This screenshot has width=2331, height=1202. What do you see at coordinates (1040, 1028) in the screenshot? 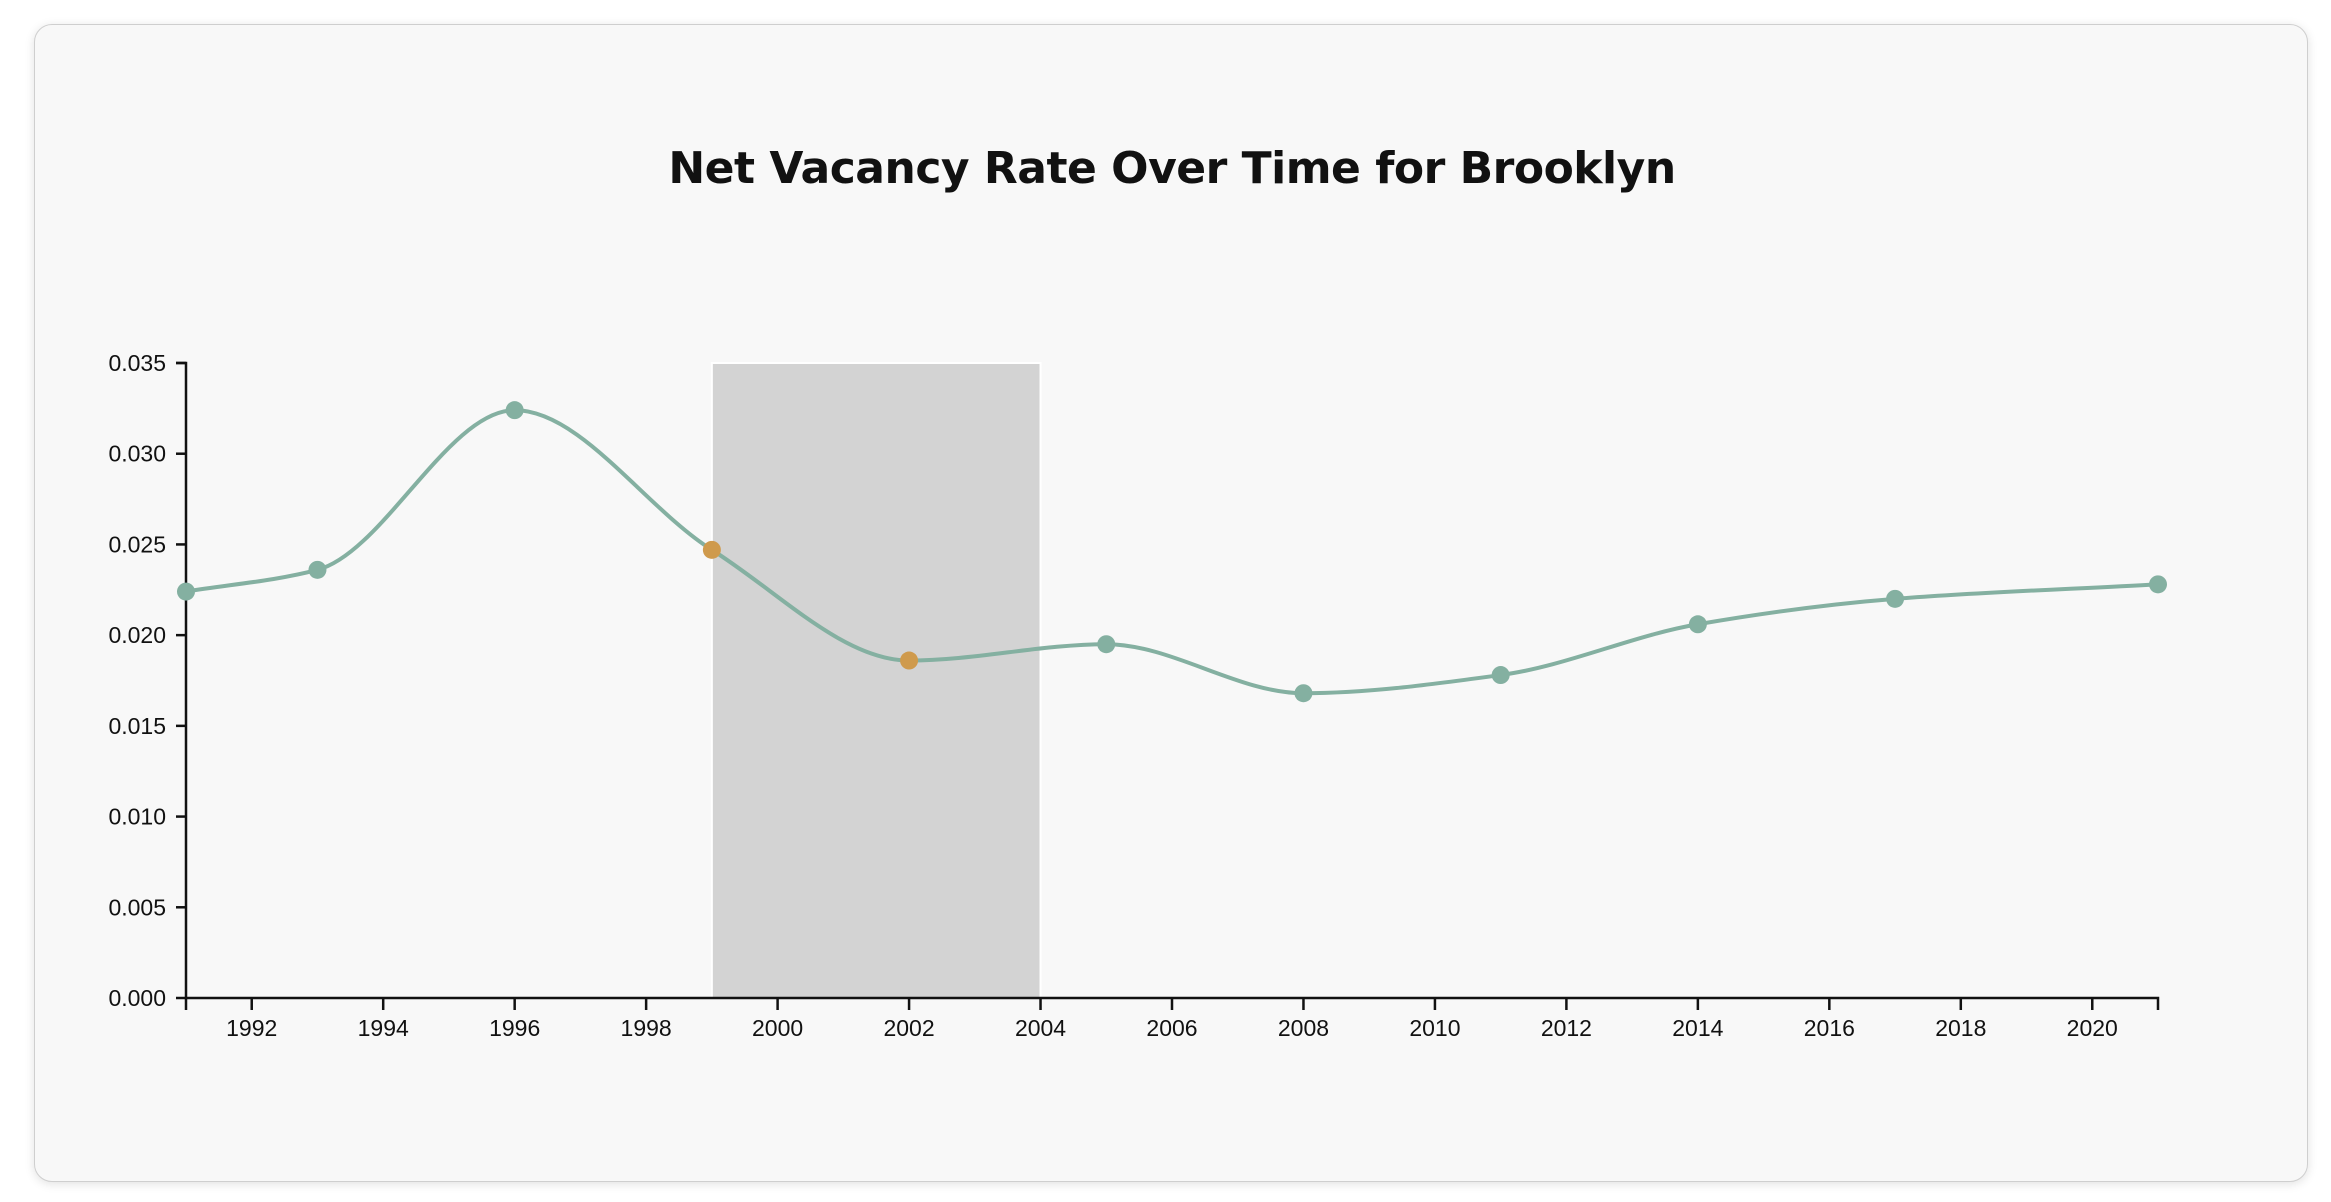
I see `x-tick-label: 2004` at bounding box center [1040, 1028].